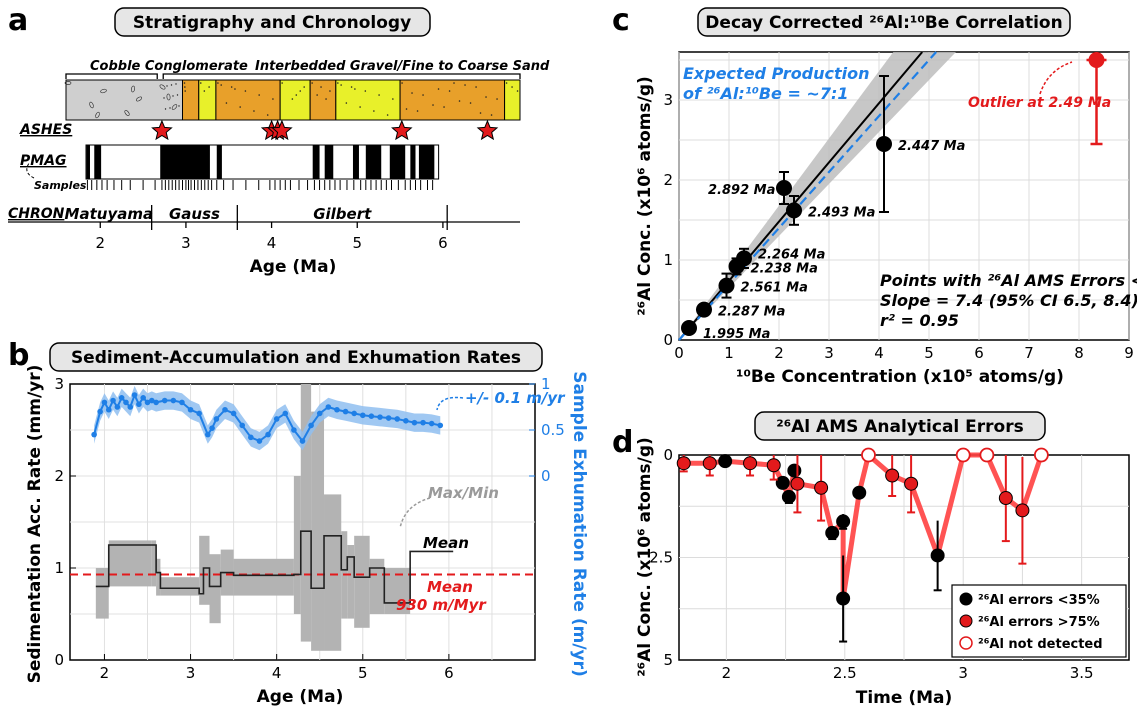  Describe the element at coordinates (300, 697) in the screenshot. I see `x-label-b: Age (Ma)` at that location.